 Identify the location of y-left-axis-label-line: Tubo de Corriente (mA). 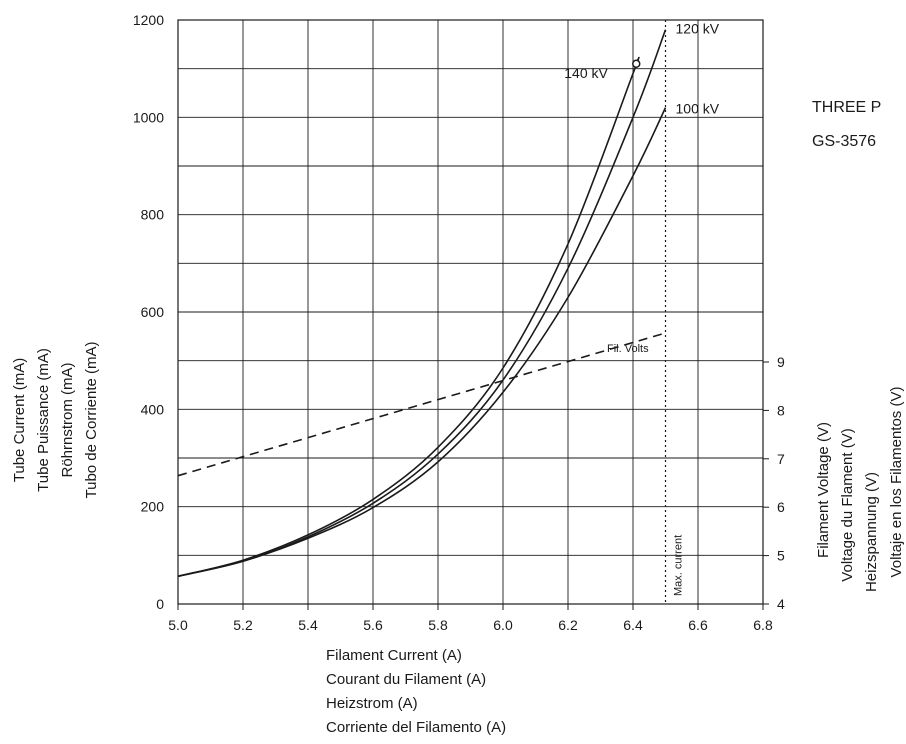
(91, 419).